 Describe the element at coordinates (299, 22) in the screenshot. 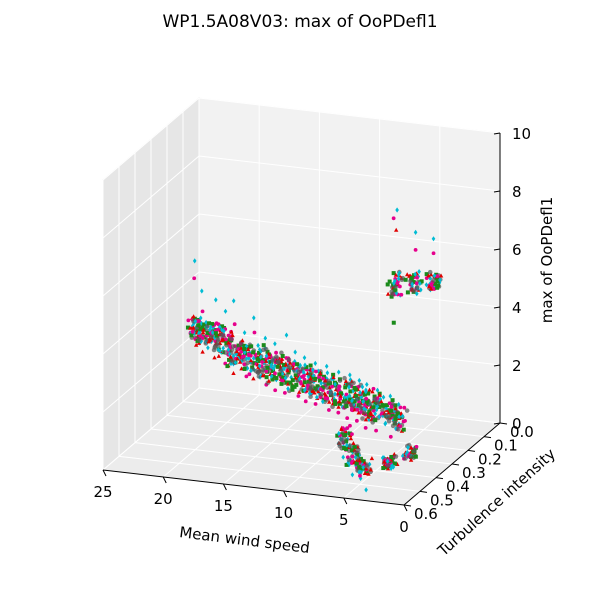

I see `chart-title: WP1.5A08V03: max of OoPDefl1` at that location.